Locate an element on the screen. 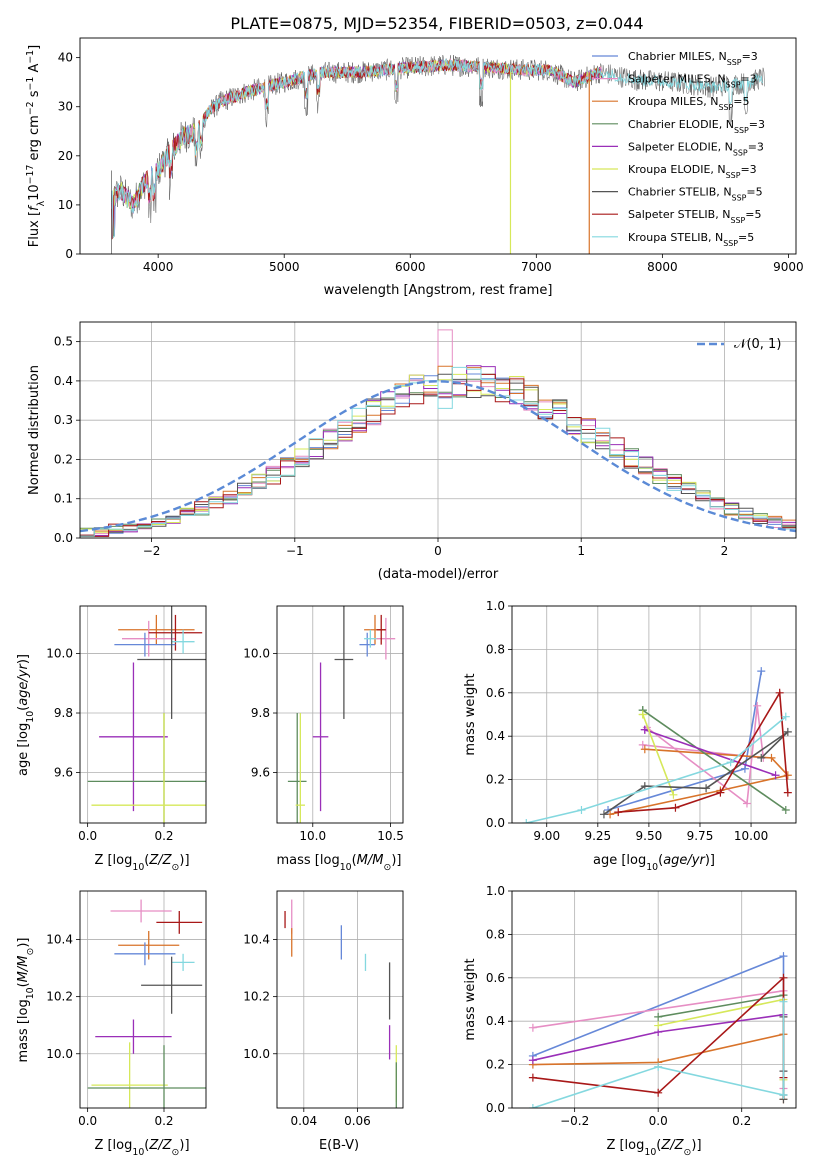 This screenshot has width=819, height=1170. y-axis-label: age [log10(age/yr)] is located at coordinates (26, 715).